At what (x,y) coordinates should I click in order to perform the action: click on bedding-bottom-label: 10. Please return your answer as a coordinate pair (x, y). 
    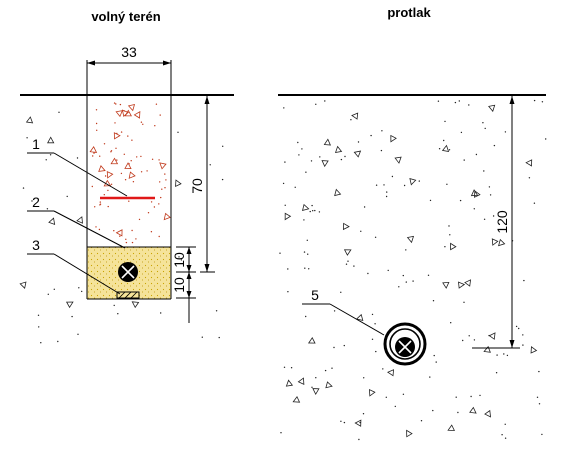
    Looking at the image, I should click on (179, 285).